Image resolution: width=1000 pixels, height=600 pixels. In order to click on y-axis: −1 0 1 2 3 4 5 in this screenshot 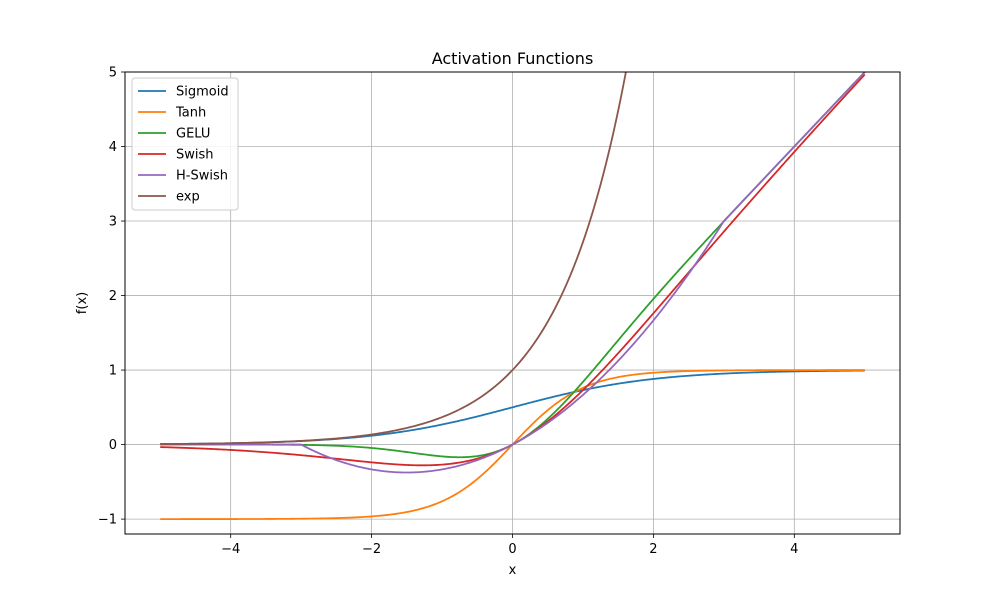, I will do `click(111, 297)`.